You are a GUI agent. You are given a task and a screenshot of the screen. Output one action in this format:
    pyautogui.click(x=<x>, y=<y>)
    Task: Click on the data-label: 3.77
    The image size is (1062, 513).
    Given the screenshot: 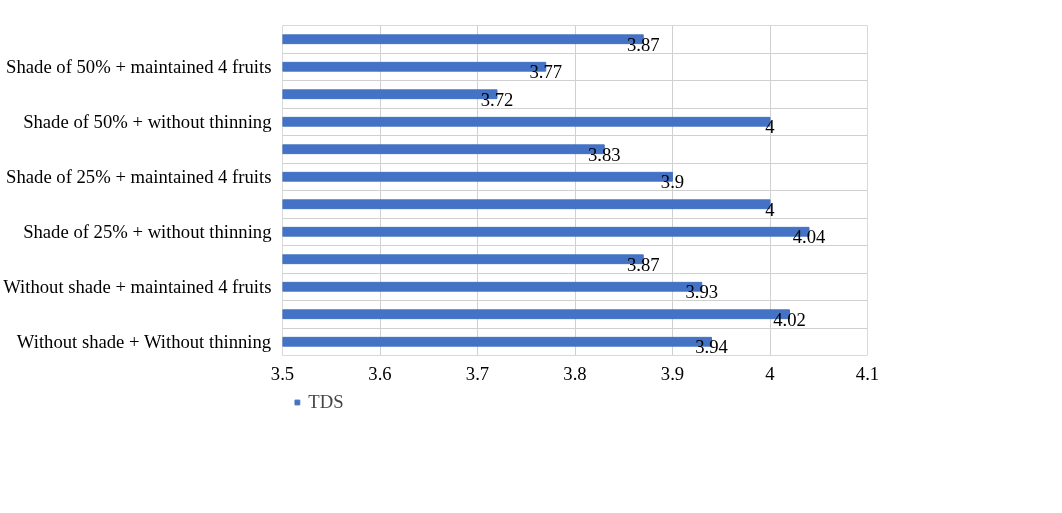 What is the action you would take?
    pyautogui.click(x=546, y=72)
    